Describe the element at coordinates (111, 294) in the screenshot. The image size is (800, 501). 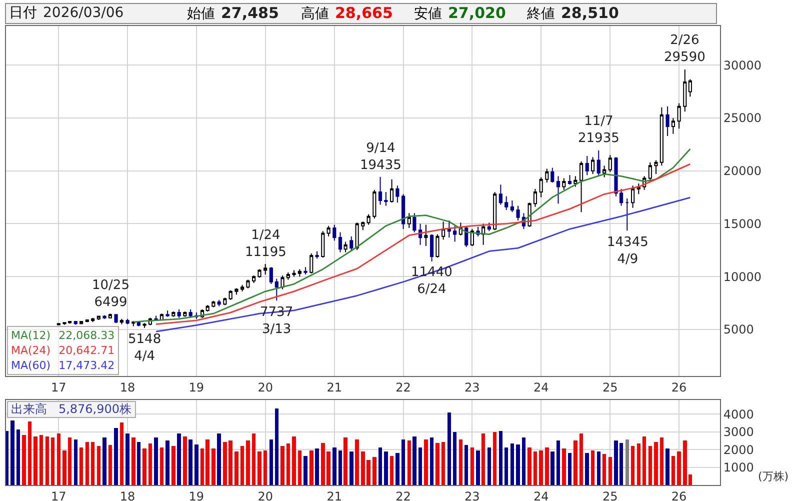
I see `annotation: 10/25 6499` at that location.